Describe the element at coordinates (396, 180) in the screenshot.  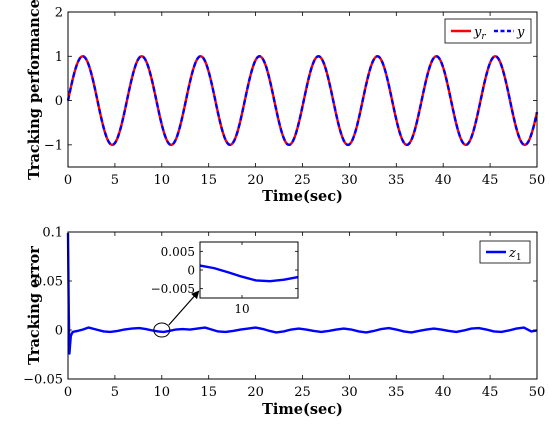
I see `top-xtick-label-35: 35` at that location.